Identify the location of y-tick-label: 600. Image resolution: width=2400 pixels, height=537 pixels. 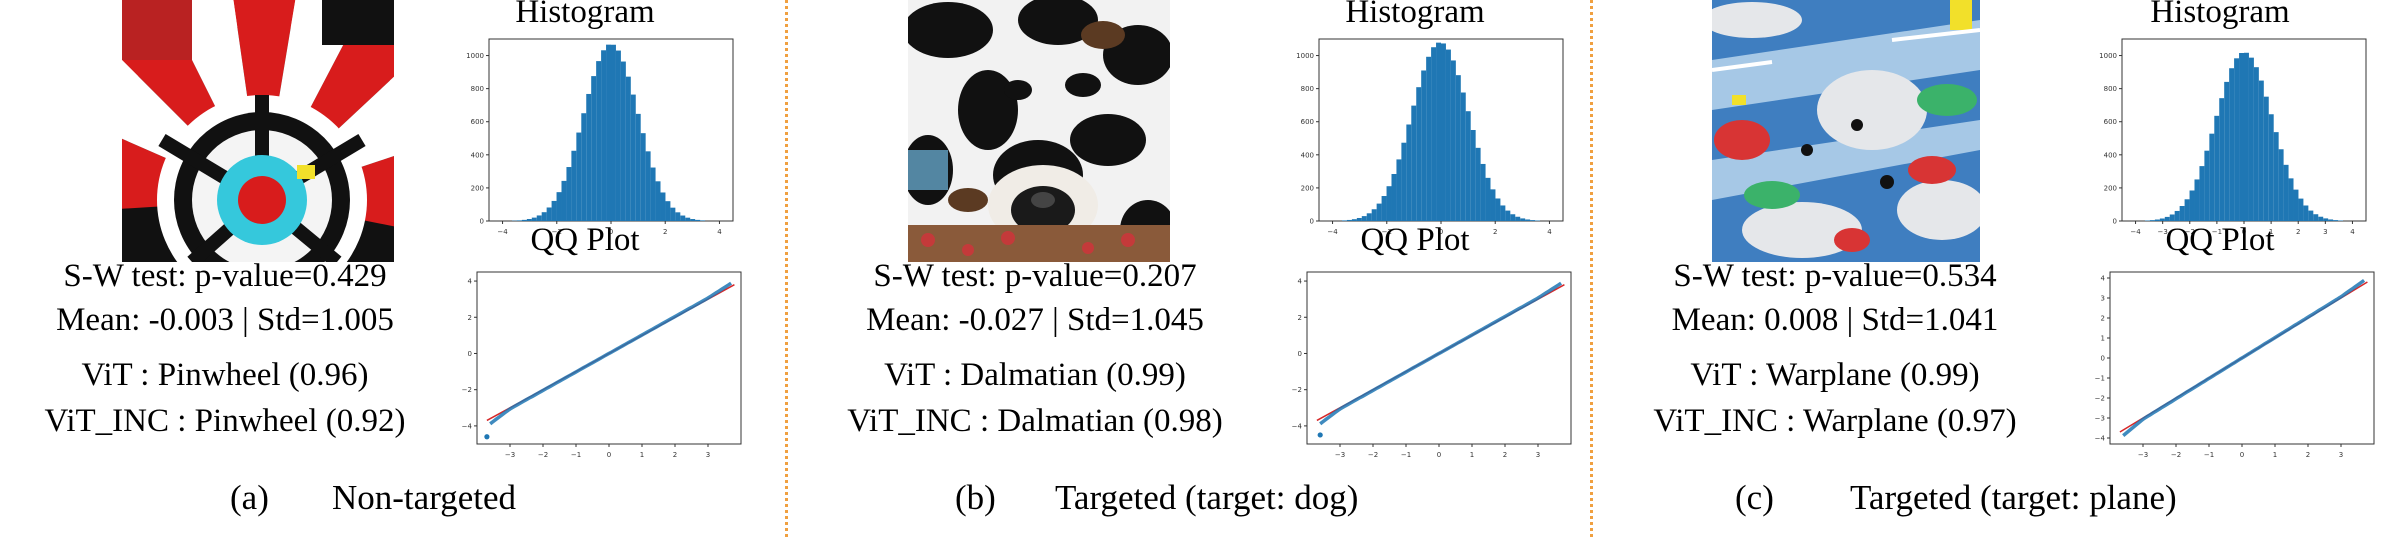
(2110, 122).